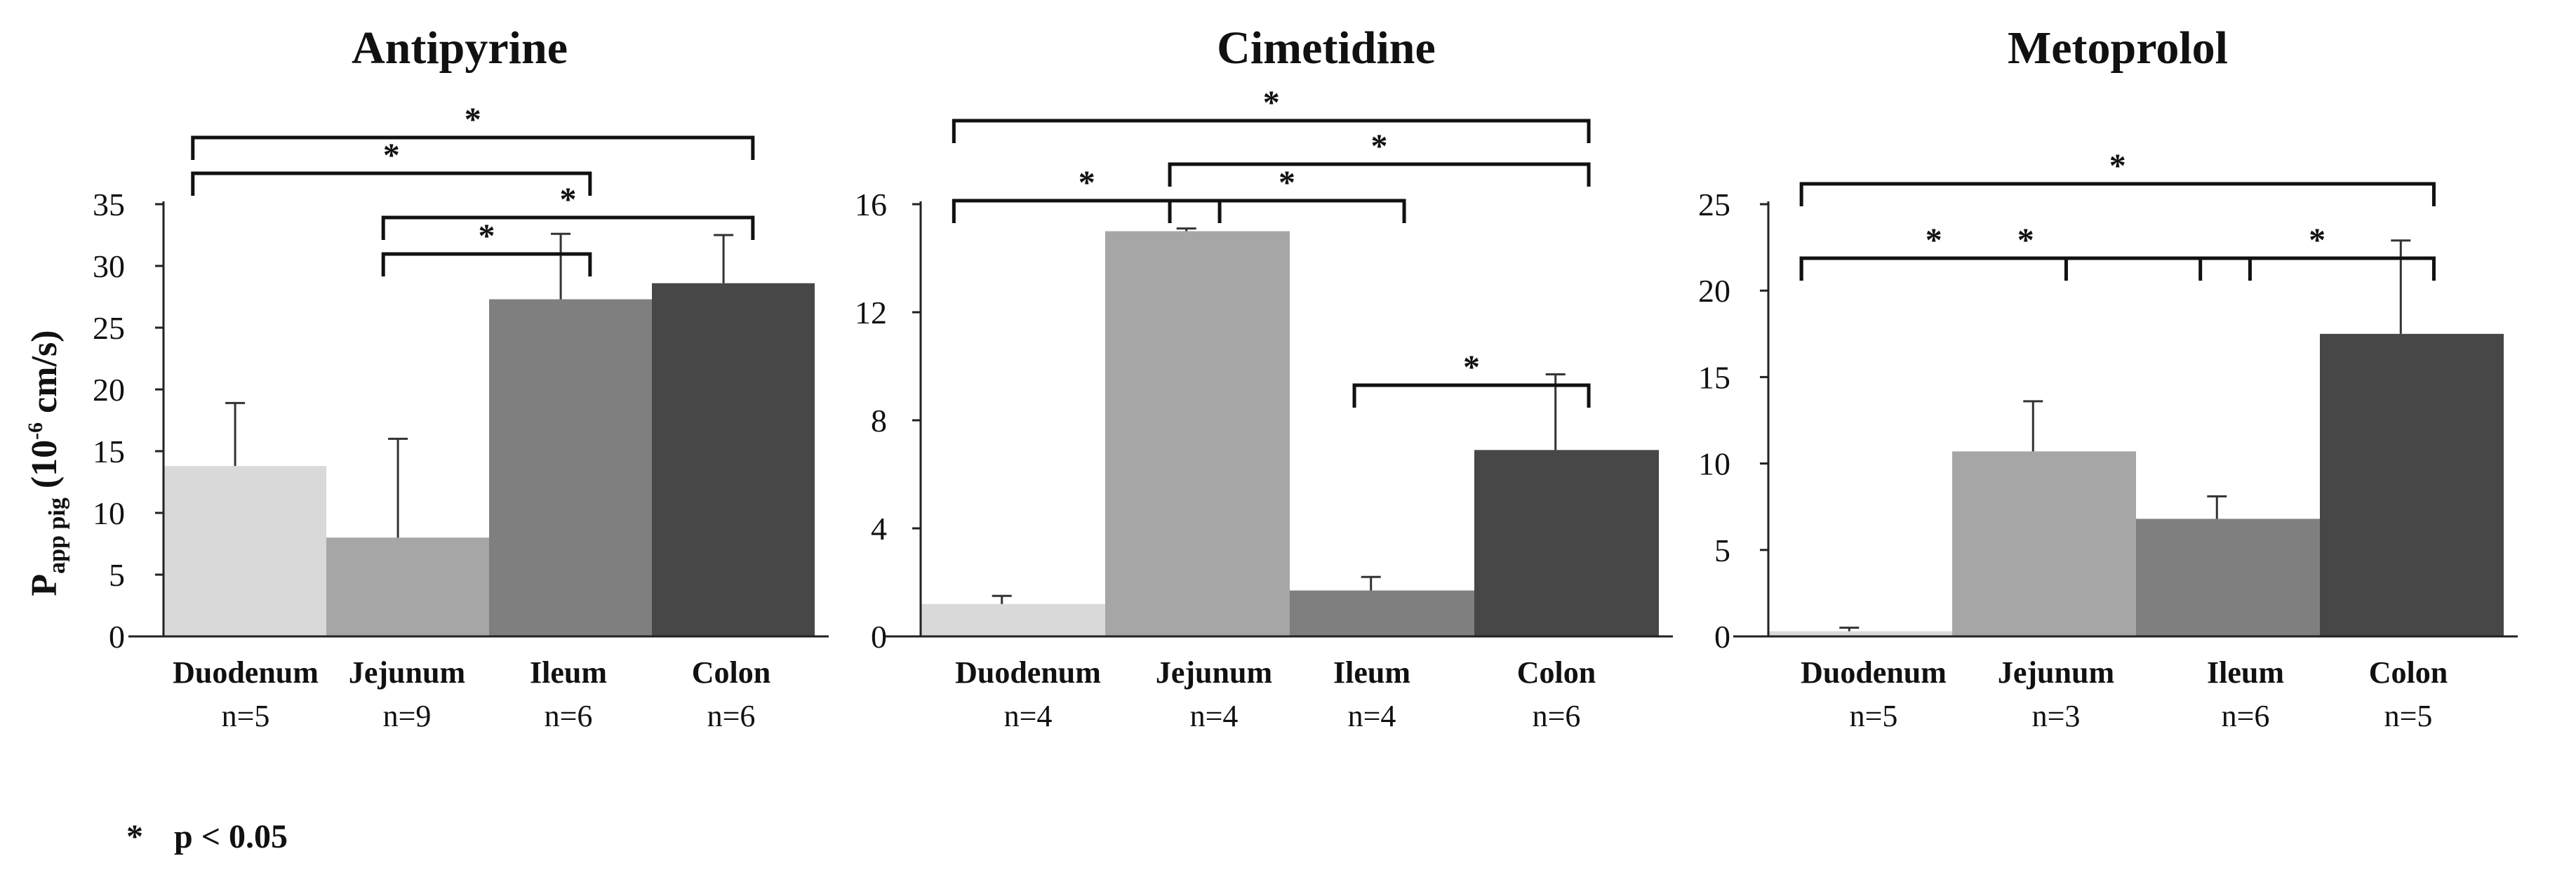 Image resolution: width=2576 pixels, height=889 pixels. I want to click on y-axis-label-superscript: -6, so click(36, 431).